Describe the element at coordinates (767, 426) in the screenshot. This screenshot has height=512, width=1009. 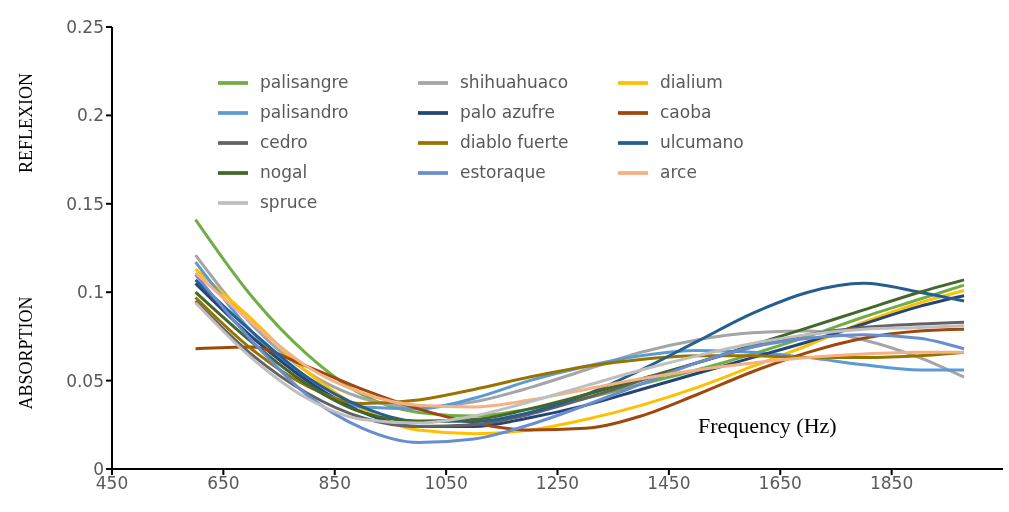
I see `x-axis-title: Frequency (Hz)` at that location.